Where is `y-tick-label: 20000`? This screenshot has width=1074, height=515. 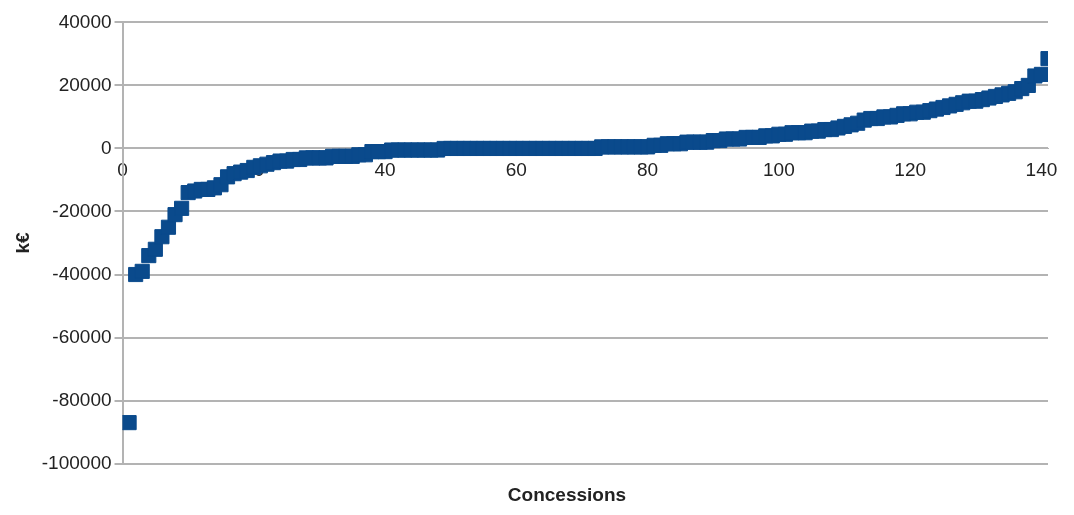
y-tick-label: 20000 is located at coordinates (85, 84).